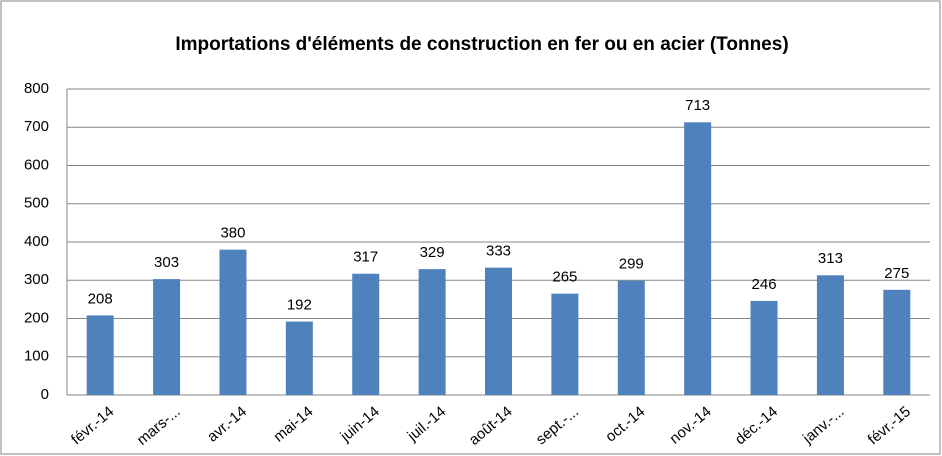  I want to click on y-tick-label: 100, so click(36, 356).